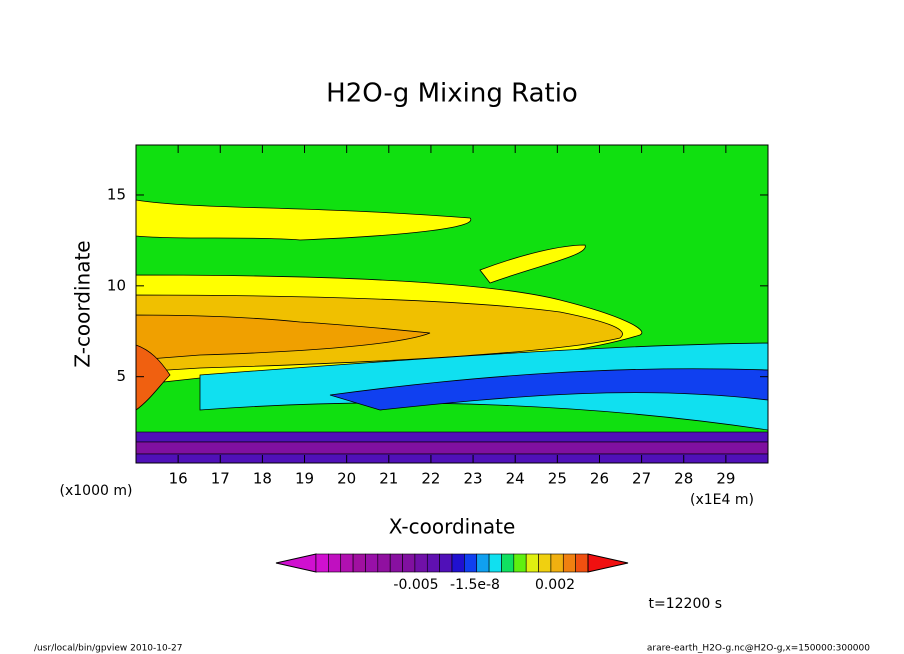 The width and height of the screenshot is (904, 654). Describe the element at coordinates (641, 479) in the screenshot. I see `x-tick-label: 27` at that location.